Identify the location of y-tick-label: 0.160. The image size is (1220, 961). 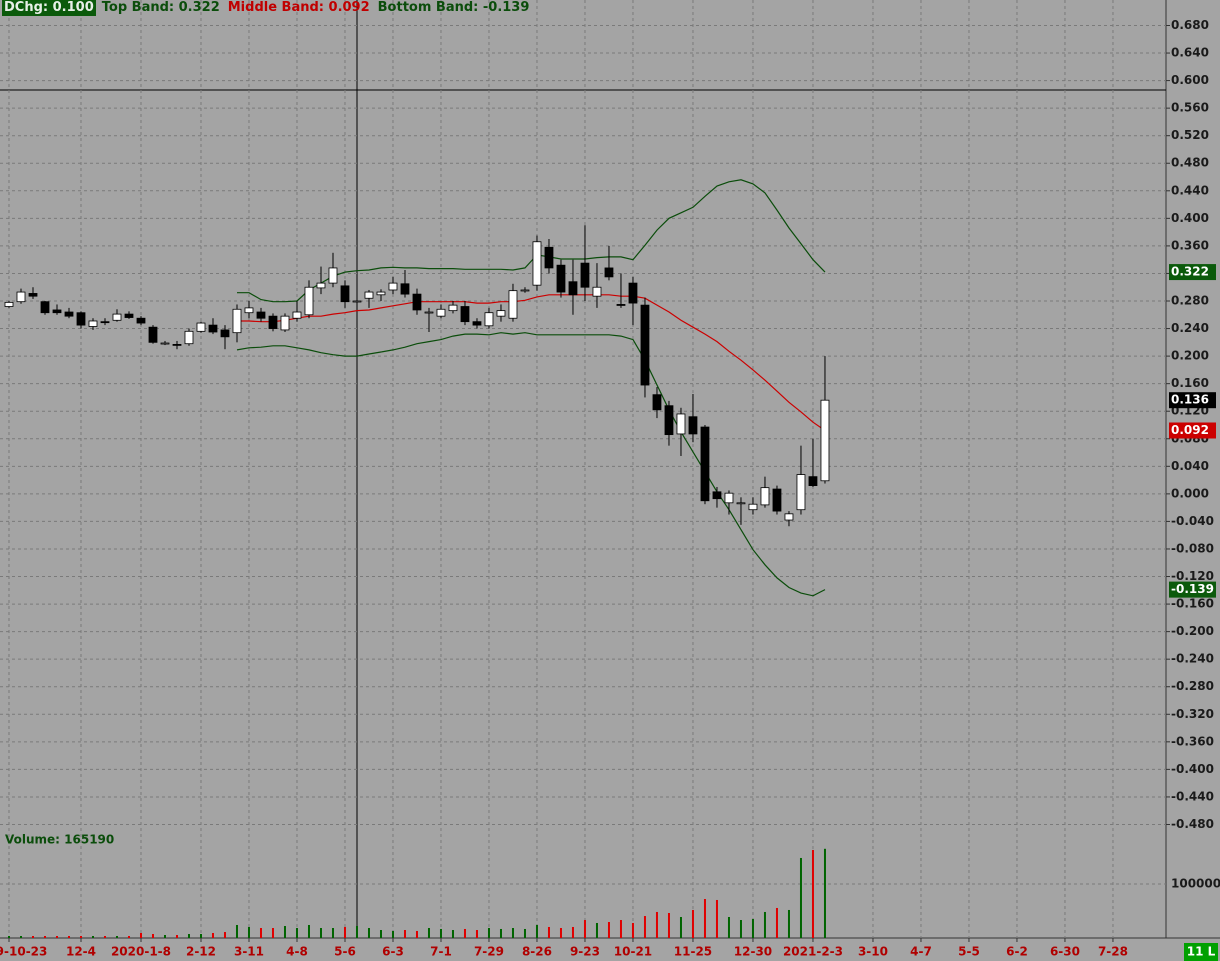
(1190, 383).